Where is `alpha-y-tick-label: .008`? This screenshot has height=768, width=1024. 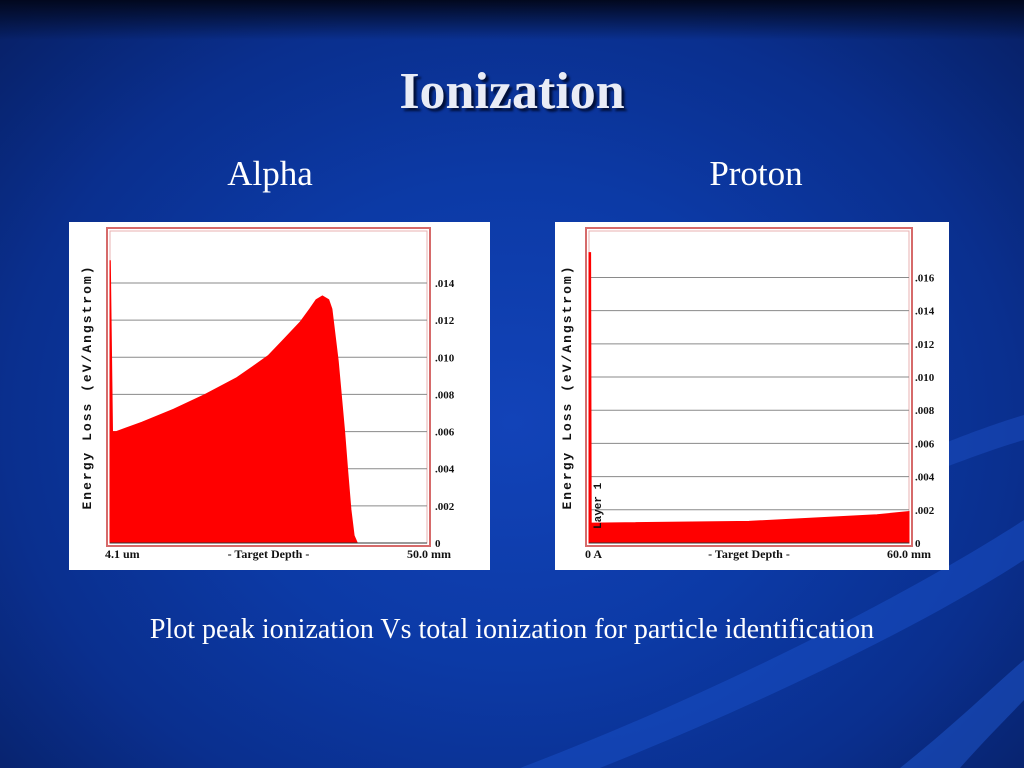 alpha-y-tick-label: .008 is located at coordinates (445, 395).